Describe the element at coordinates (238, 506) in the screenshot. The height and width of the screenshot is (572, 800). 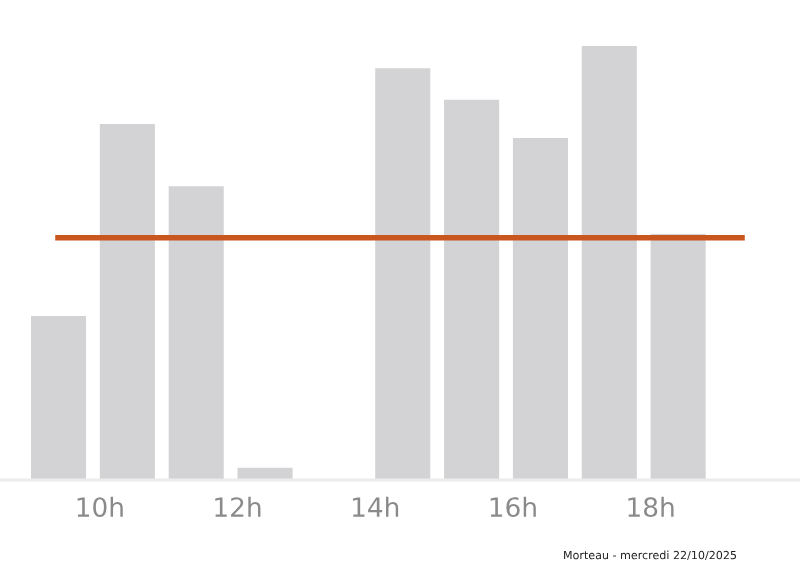
I see `x-tick-label: 12h` at that location.